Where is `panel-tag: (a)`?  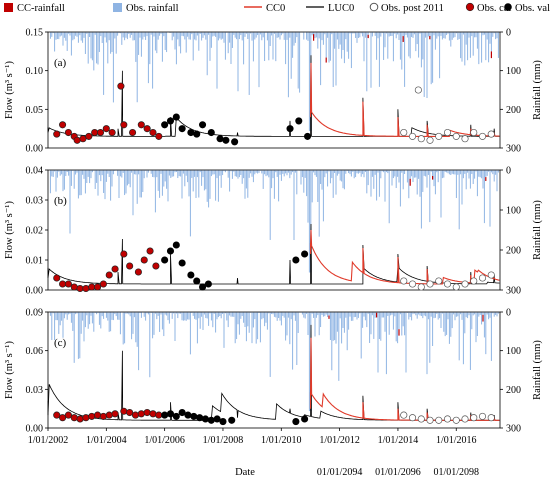 panel-tag: (a) is located at coordinates (60, 63).